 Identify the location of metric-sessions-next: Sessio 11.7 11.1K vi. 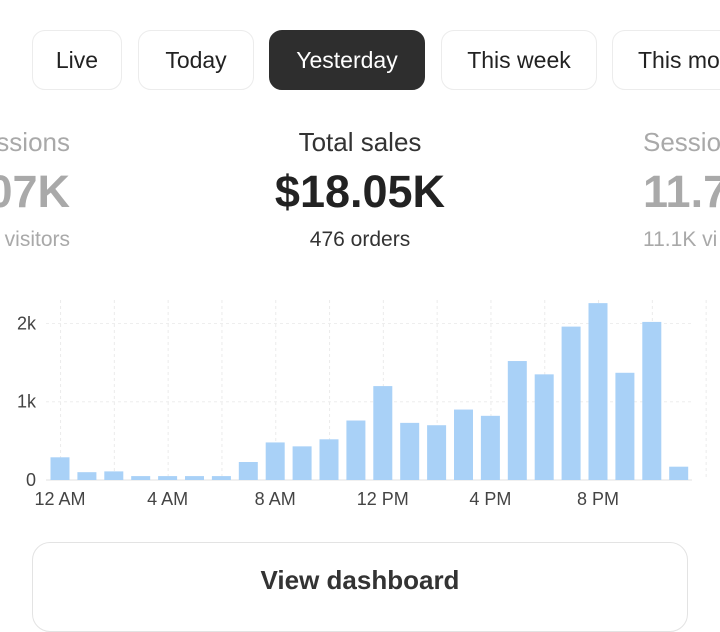
(681, 190).